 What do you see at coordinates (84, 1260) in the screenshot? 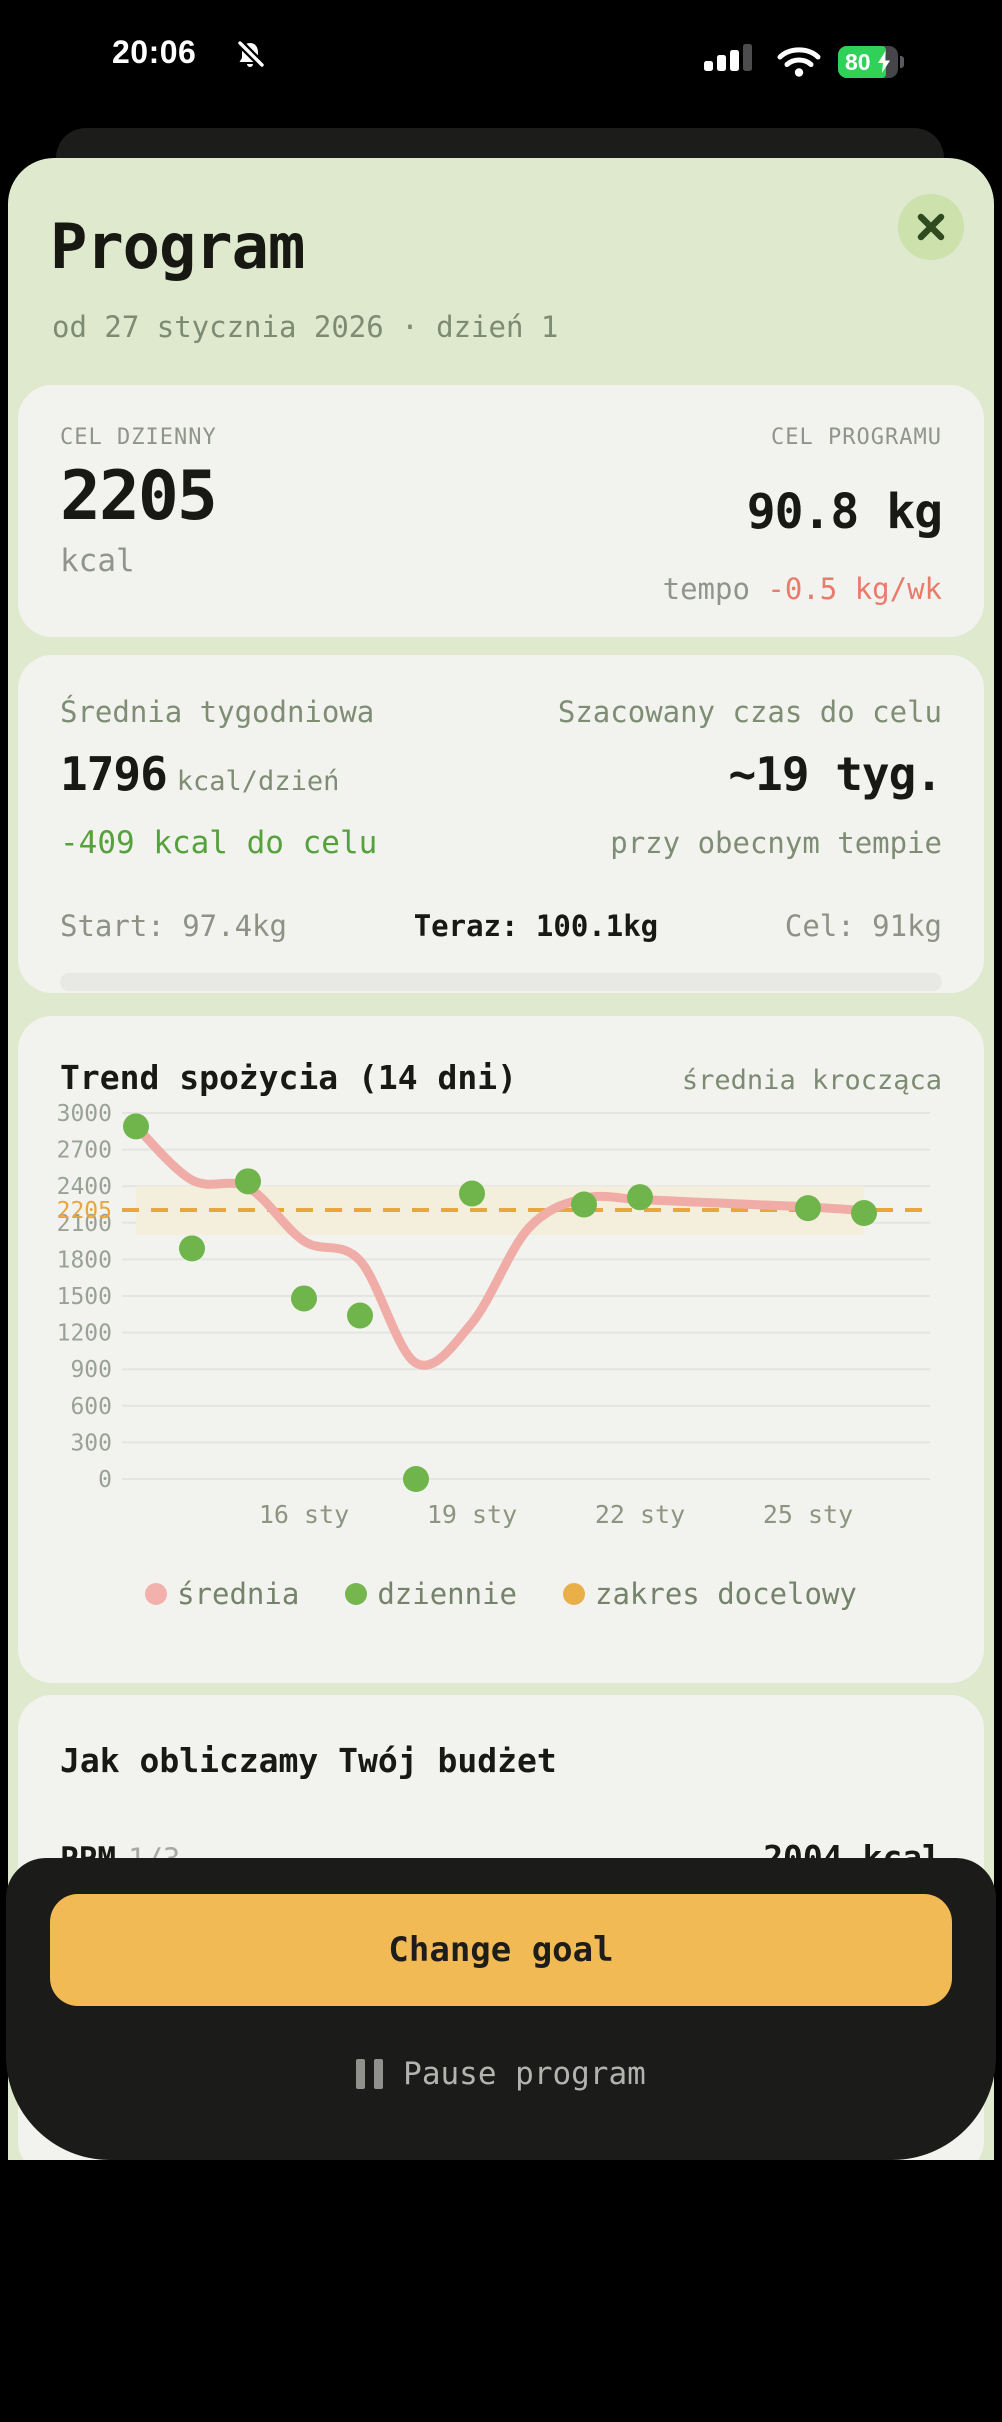
I see `svg-text: 1800` at bounding box center [84, 1260].